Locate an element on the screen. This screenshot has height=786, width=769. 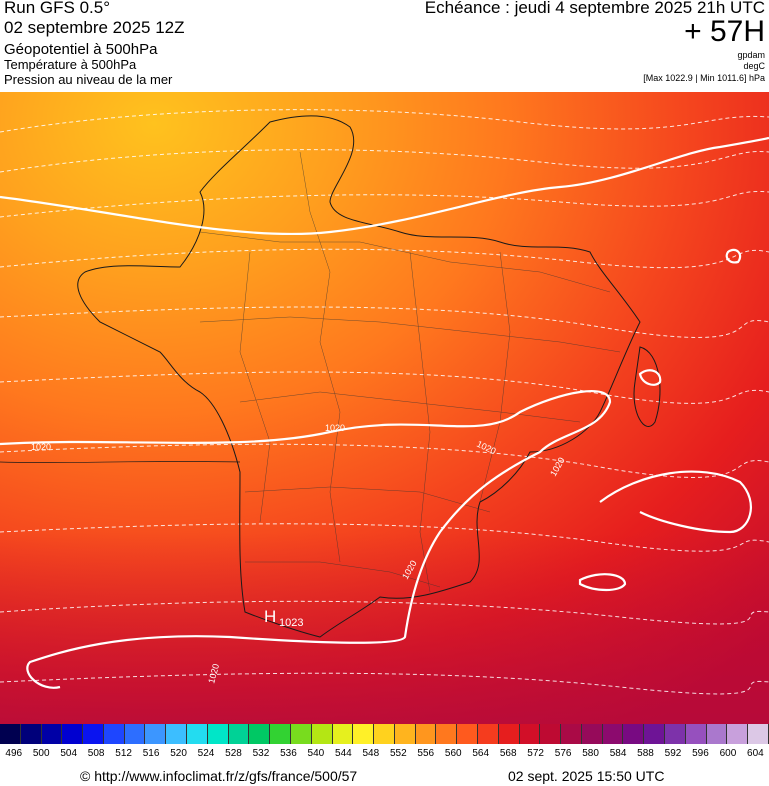
scale-tick-label: 540 is located at coordinates (316, 753).